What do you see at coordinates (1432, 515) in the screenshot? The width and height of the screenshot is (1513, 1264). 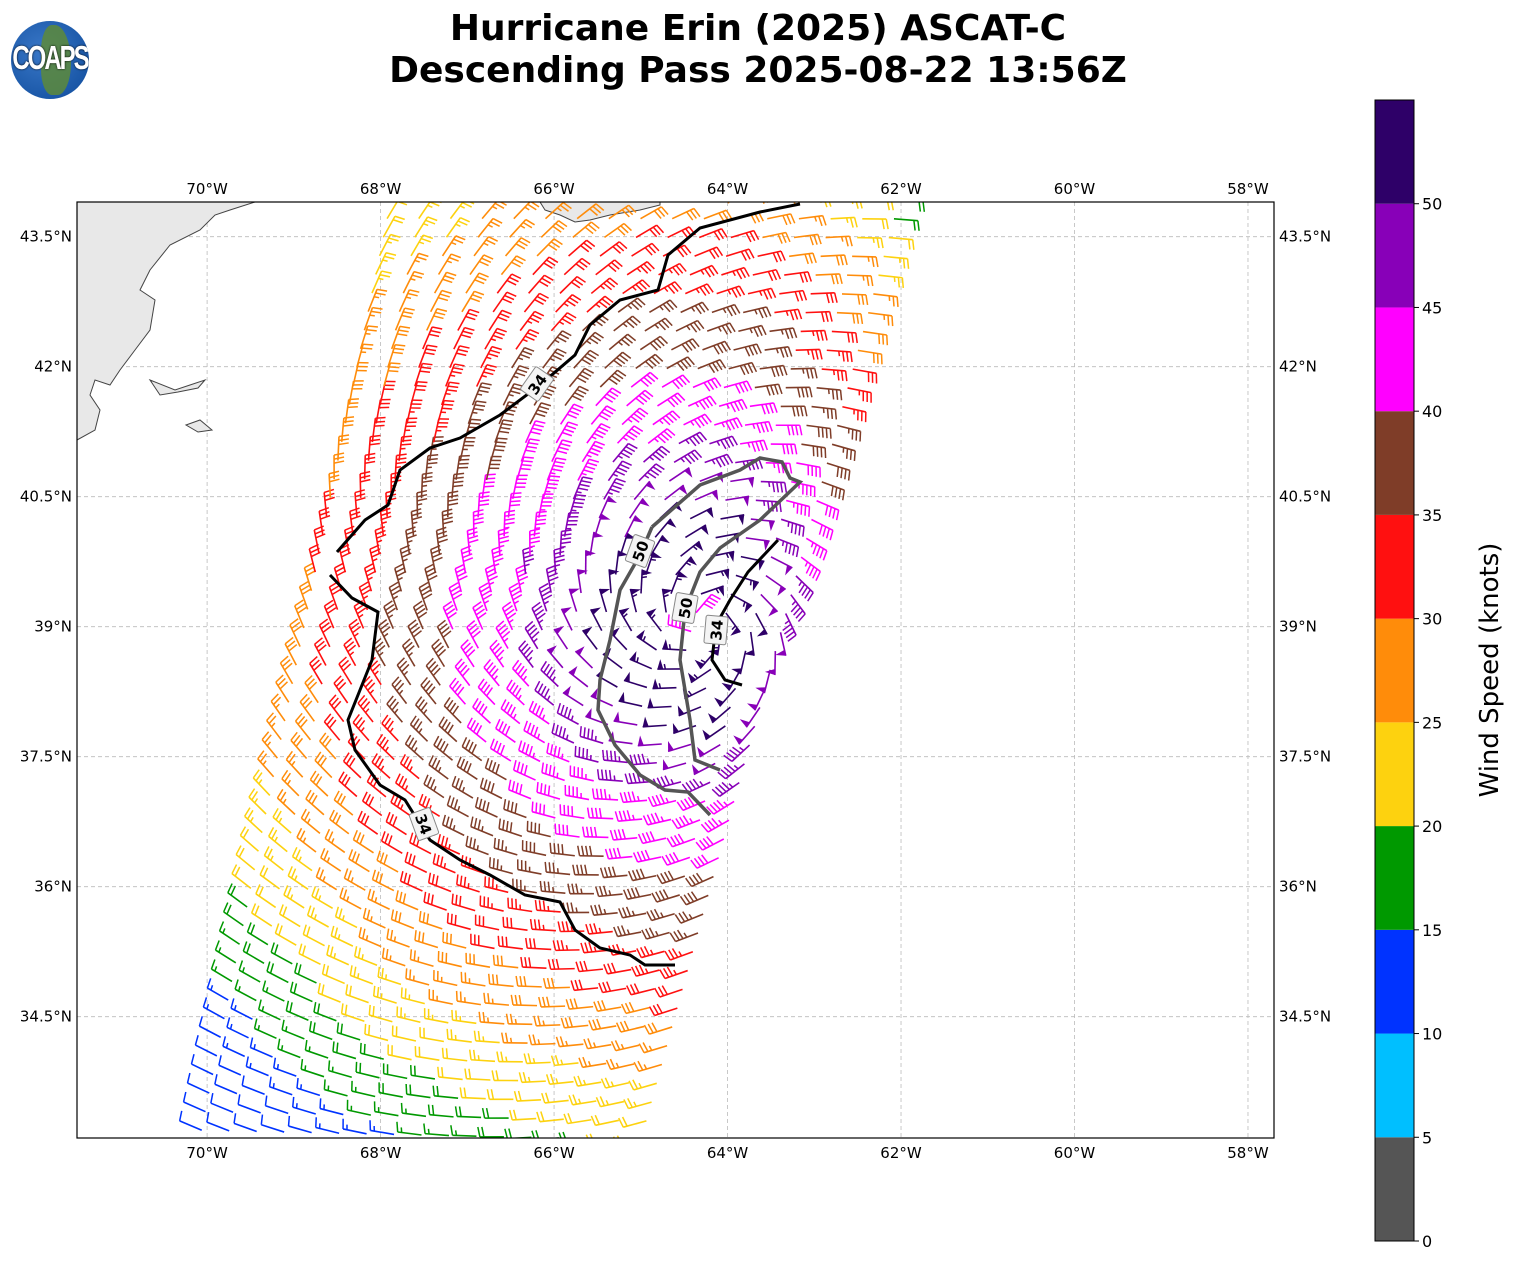 I see `colorbar-tick-label: 35` at bounding box center [1432, 515].